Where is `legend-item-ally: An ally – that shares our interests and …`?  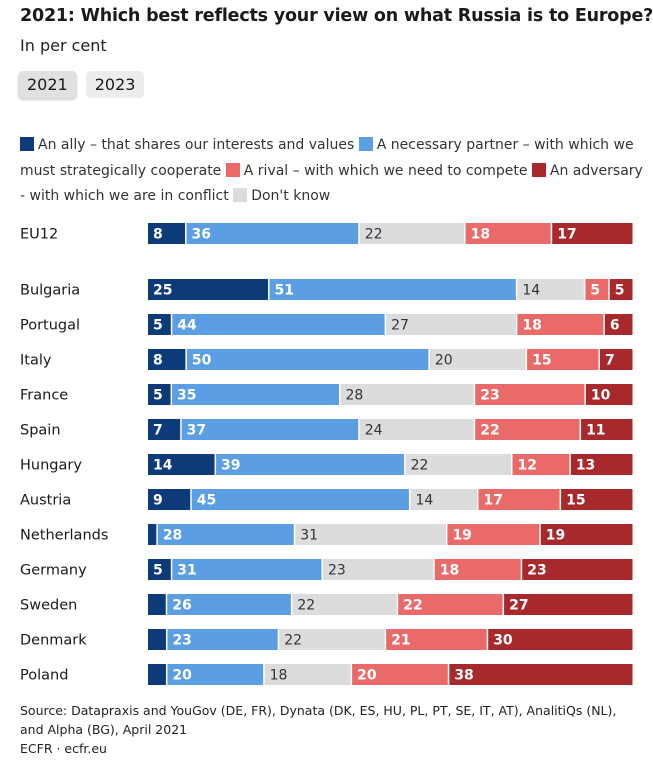
legend-item-ally: An ally – that shares our interests and … is located at coordinates (187, 145).